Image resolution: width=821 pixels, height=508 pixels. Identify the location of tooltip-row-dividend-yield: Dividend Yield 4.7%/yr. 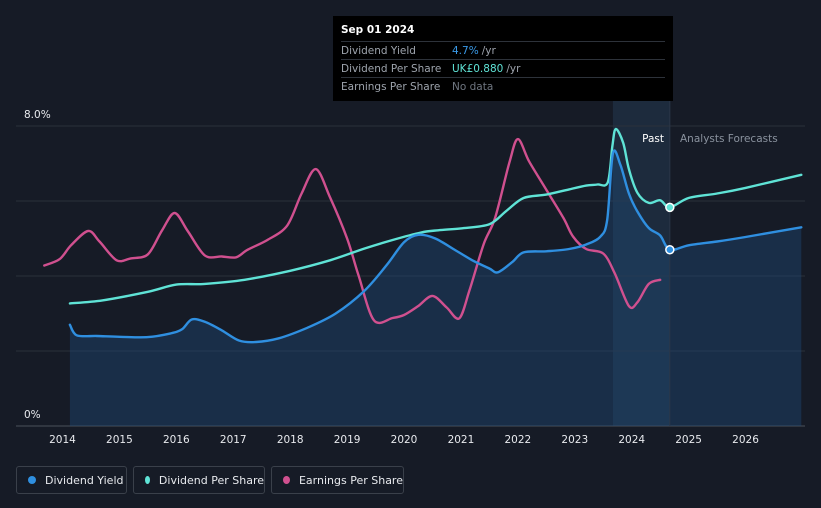
(503, 50).